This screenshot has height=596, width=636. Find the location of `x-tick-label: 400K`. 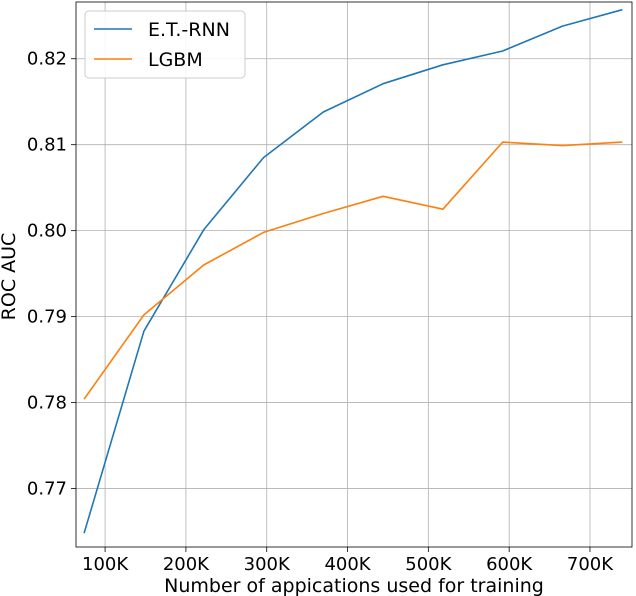

x-tick-label: 400K is located at coordinates (347, 564).